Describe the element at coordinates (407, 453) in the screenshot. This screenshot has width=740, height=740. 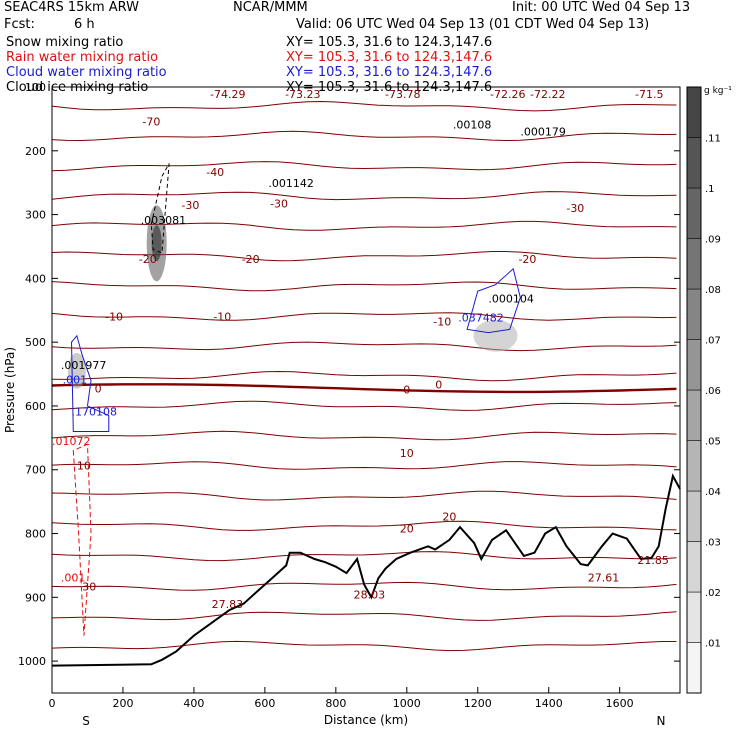
I see `isotherm-label: 10` at that location.